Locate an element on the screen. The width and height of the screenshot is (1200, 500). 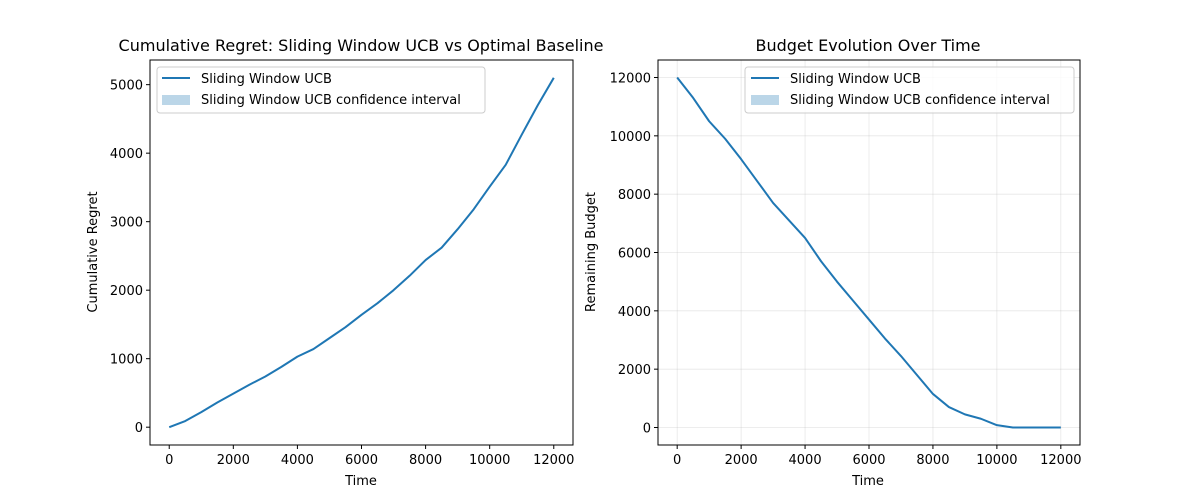
y-tick-label: 5000 is located at coordinates (126, 86).